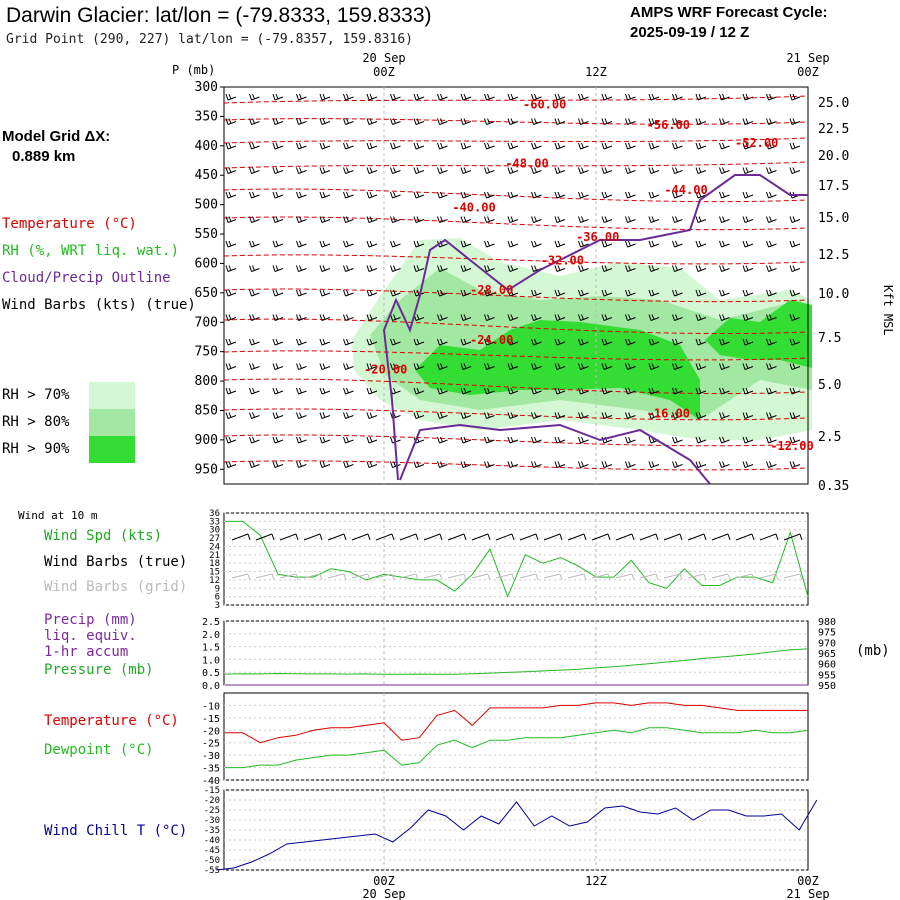  Describe the element at coordinates (888, 310) in the screenshot. I see `height-axis-title: Kft MSL` at that location.